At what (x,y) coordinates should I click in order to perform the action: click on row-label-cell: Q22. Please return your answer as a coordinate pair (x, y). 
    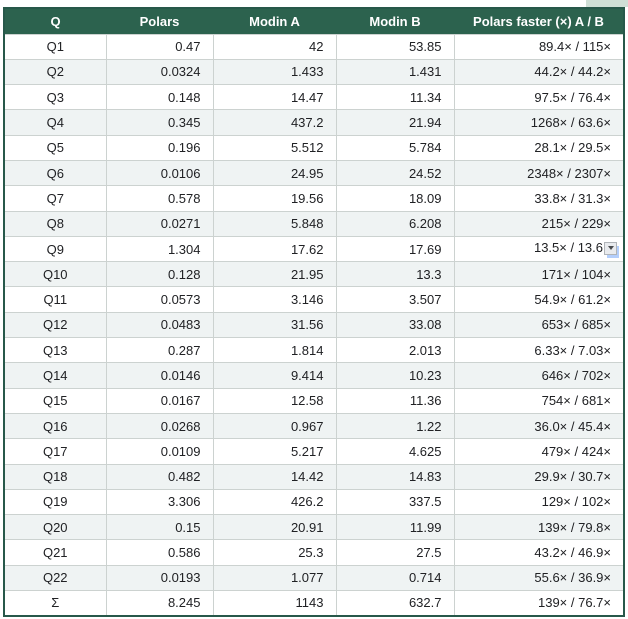
    Looking at the image, I should click on (55, 578).